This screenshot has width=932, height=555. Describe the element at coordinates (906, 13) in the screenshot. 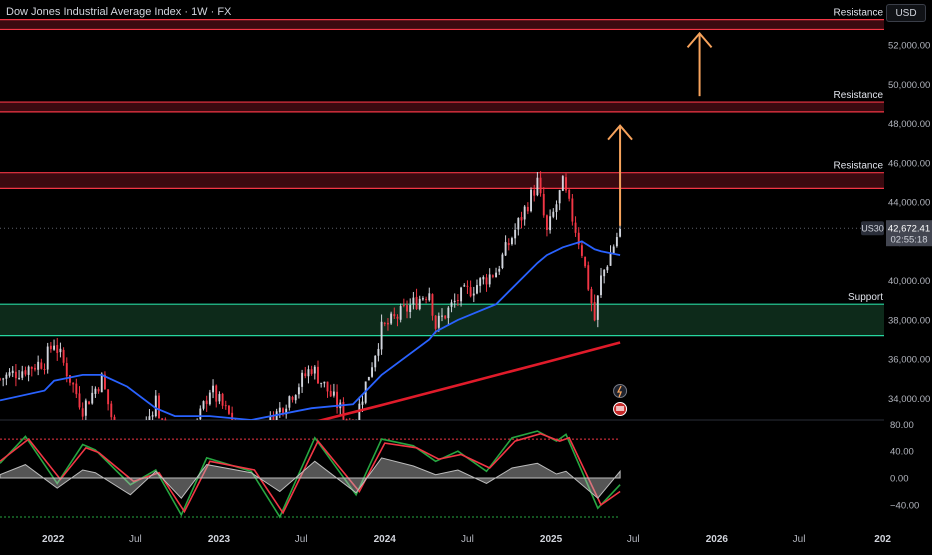

I see `currency-button: USD` at that location.